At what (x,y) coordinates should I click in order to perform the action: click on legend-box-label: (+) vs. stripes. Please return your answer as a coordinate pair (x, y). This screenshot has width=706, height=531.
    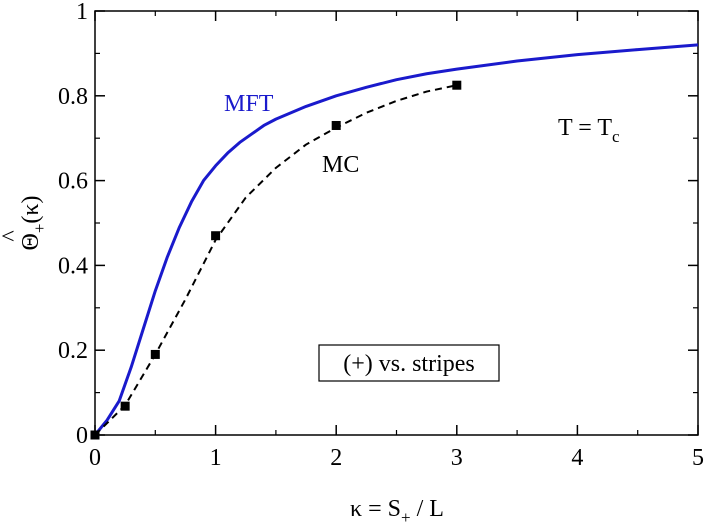
    Looking at the image, I should click on (409, 364).